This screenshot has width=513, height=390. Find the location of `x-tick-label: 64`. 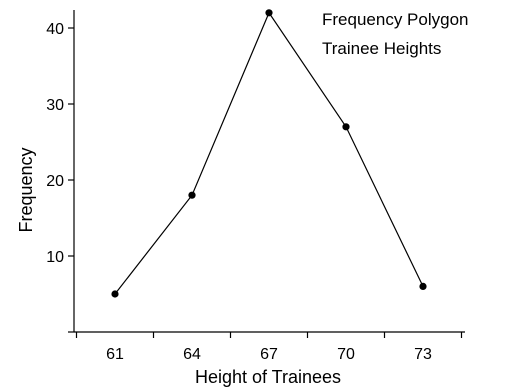

x-tick-label: 64 is located at coordinates (192, 354).